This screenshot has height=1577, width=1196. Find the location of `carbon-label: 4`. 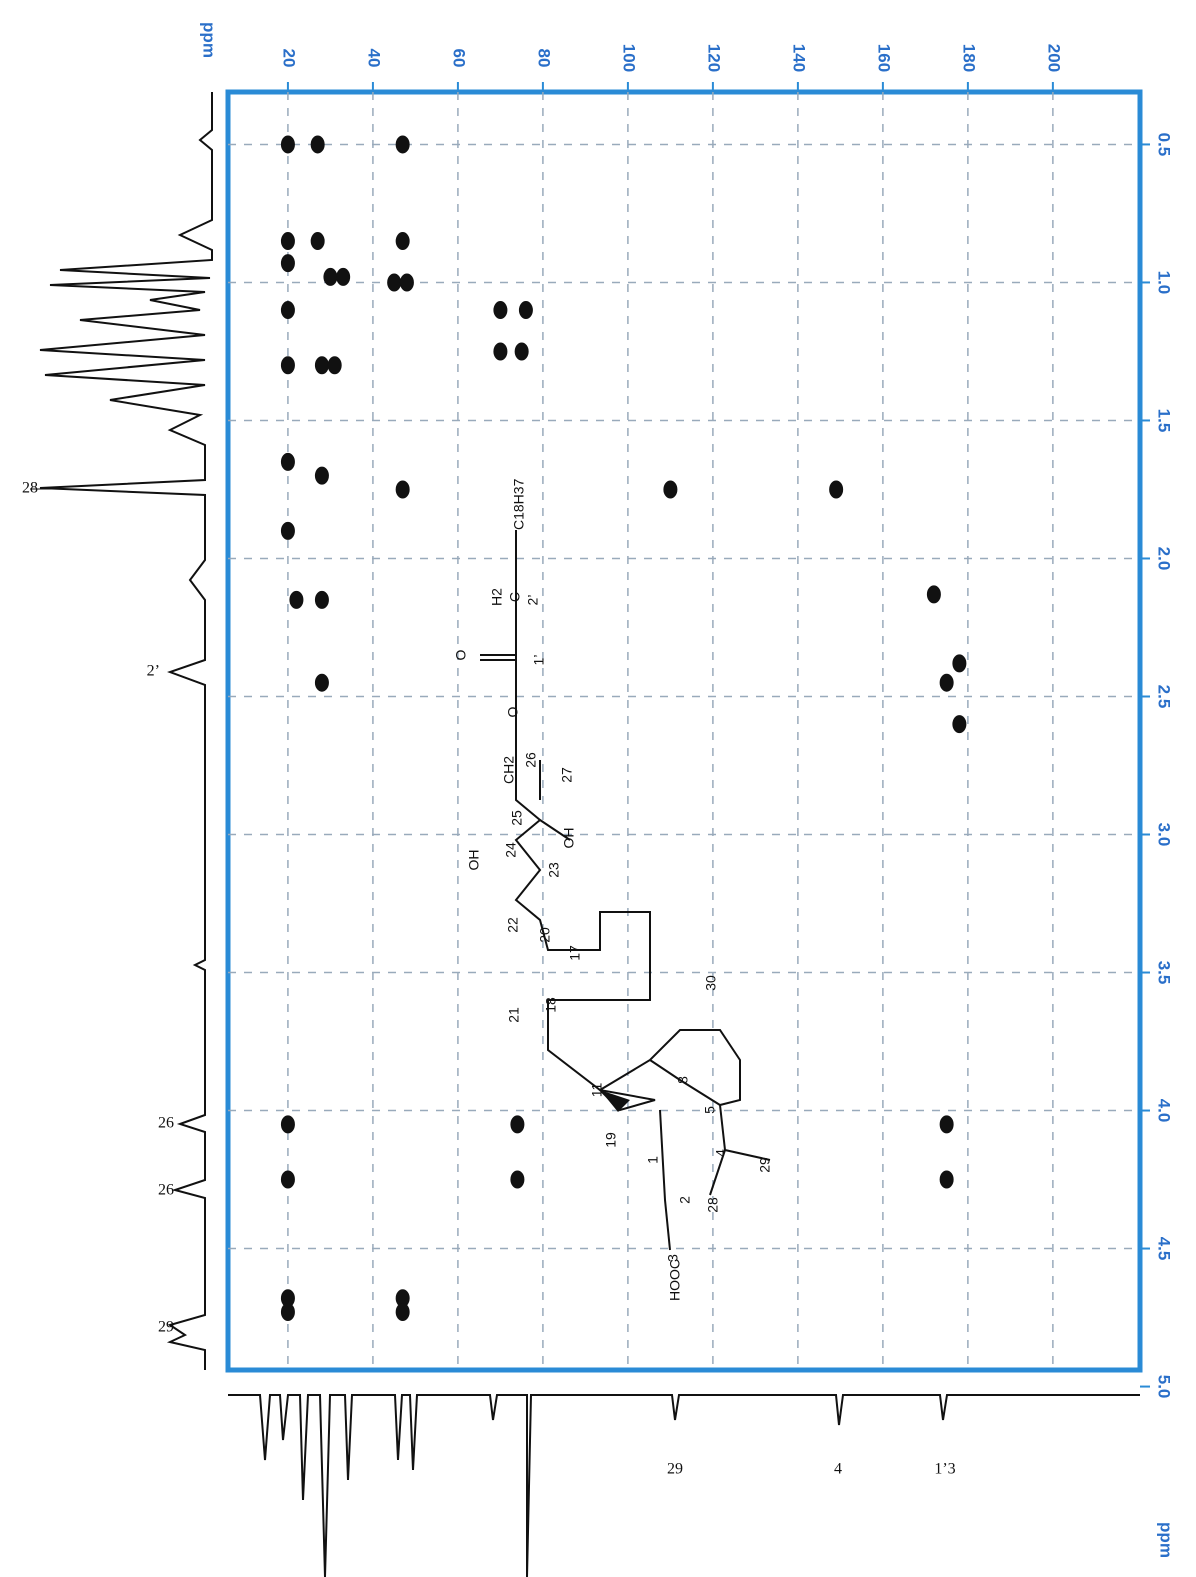

carbon-label: 4 is located at coordinates (838, 1469).